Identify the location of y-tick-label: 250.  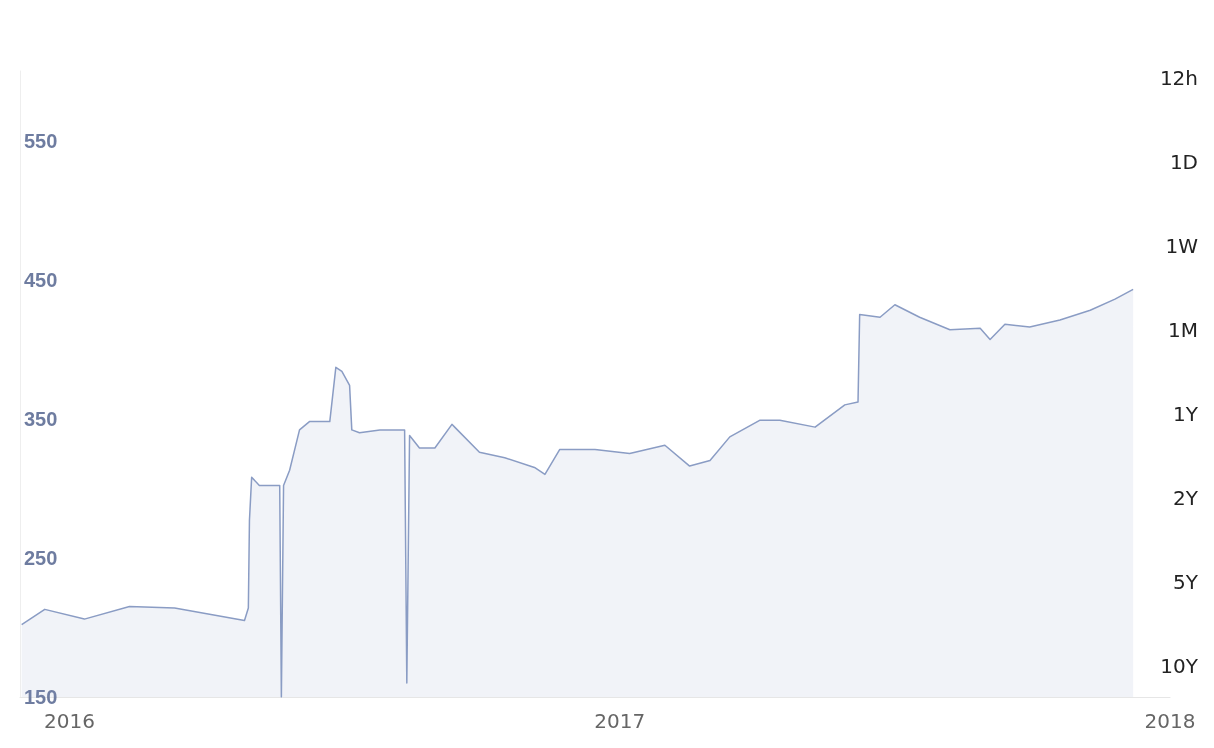
(41, 557).